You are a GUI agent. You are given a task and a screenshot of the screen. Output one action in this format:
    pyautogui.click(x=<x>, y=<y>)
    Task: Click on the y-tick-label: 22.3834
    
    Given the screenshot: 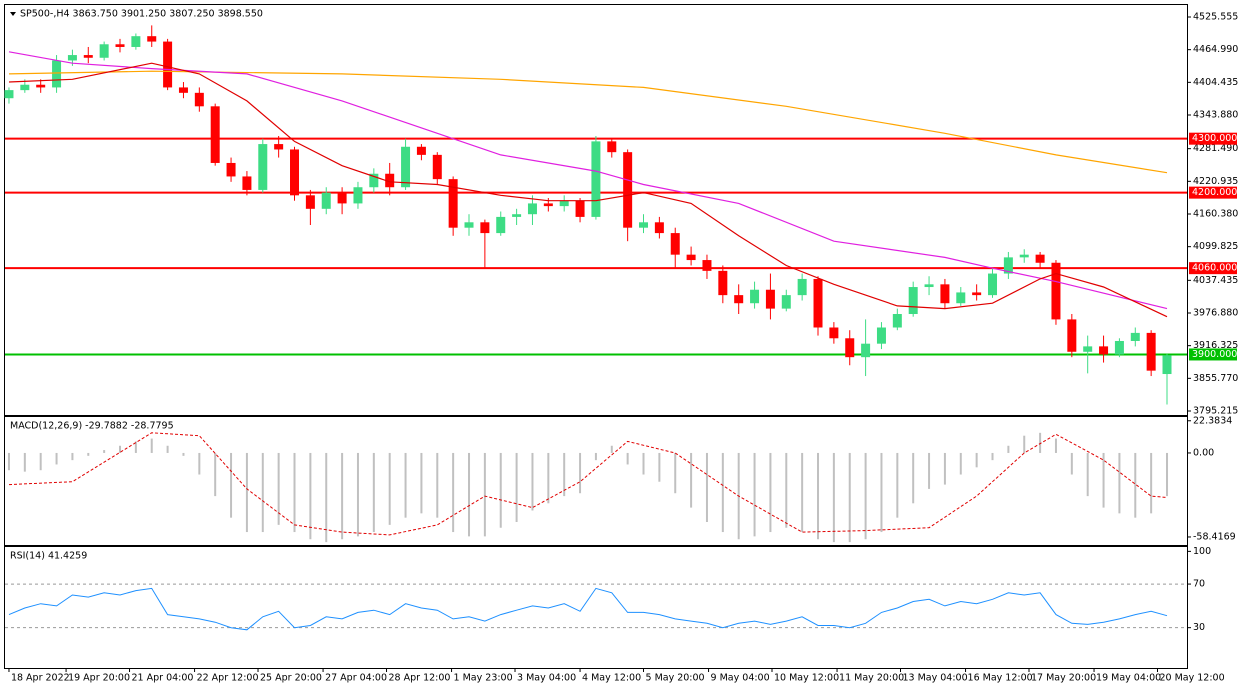 What is the action you would take?
    pyautogui.click(x=1212, y=420)
    